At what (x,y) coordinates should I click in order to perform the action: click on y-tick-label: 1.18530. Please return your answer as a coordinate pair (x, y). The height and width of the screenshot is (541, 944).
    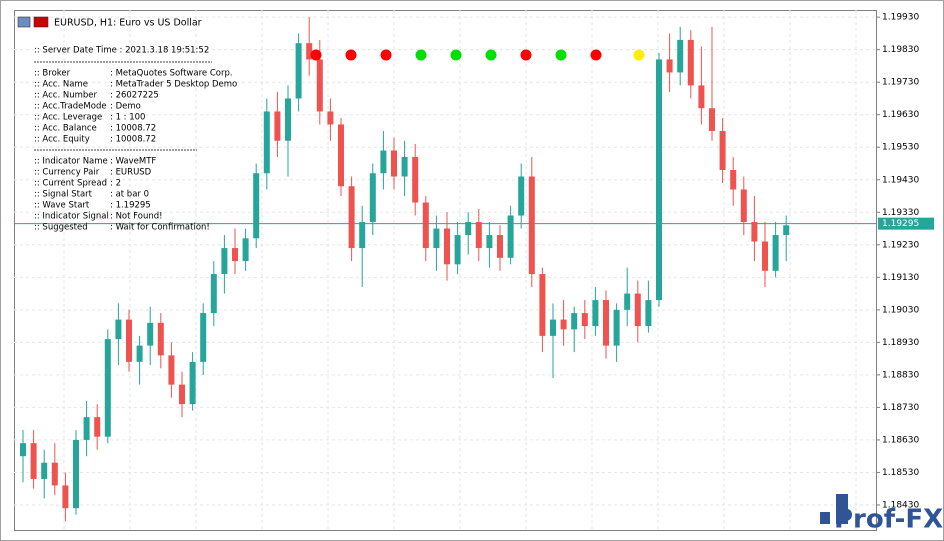
    Looking at the image, I should click on (900, 473).